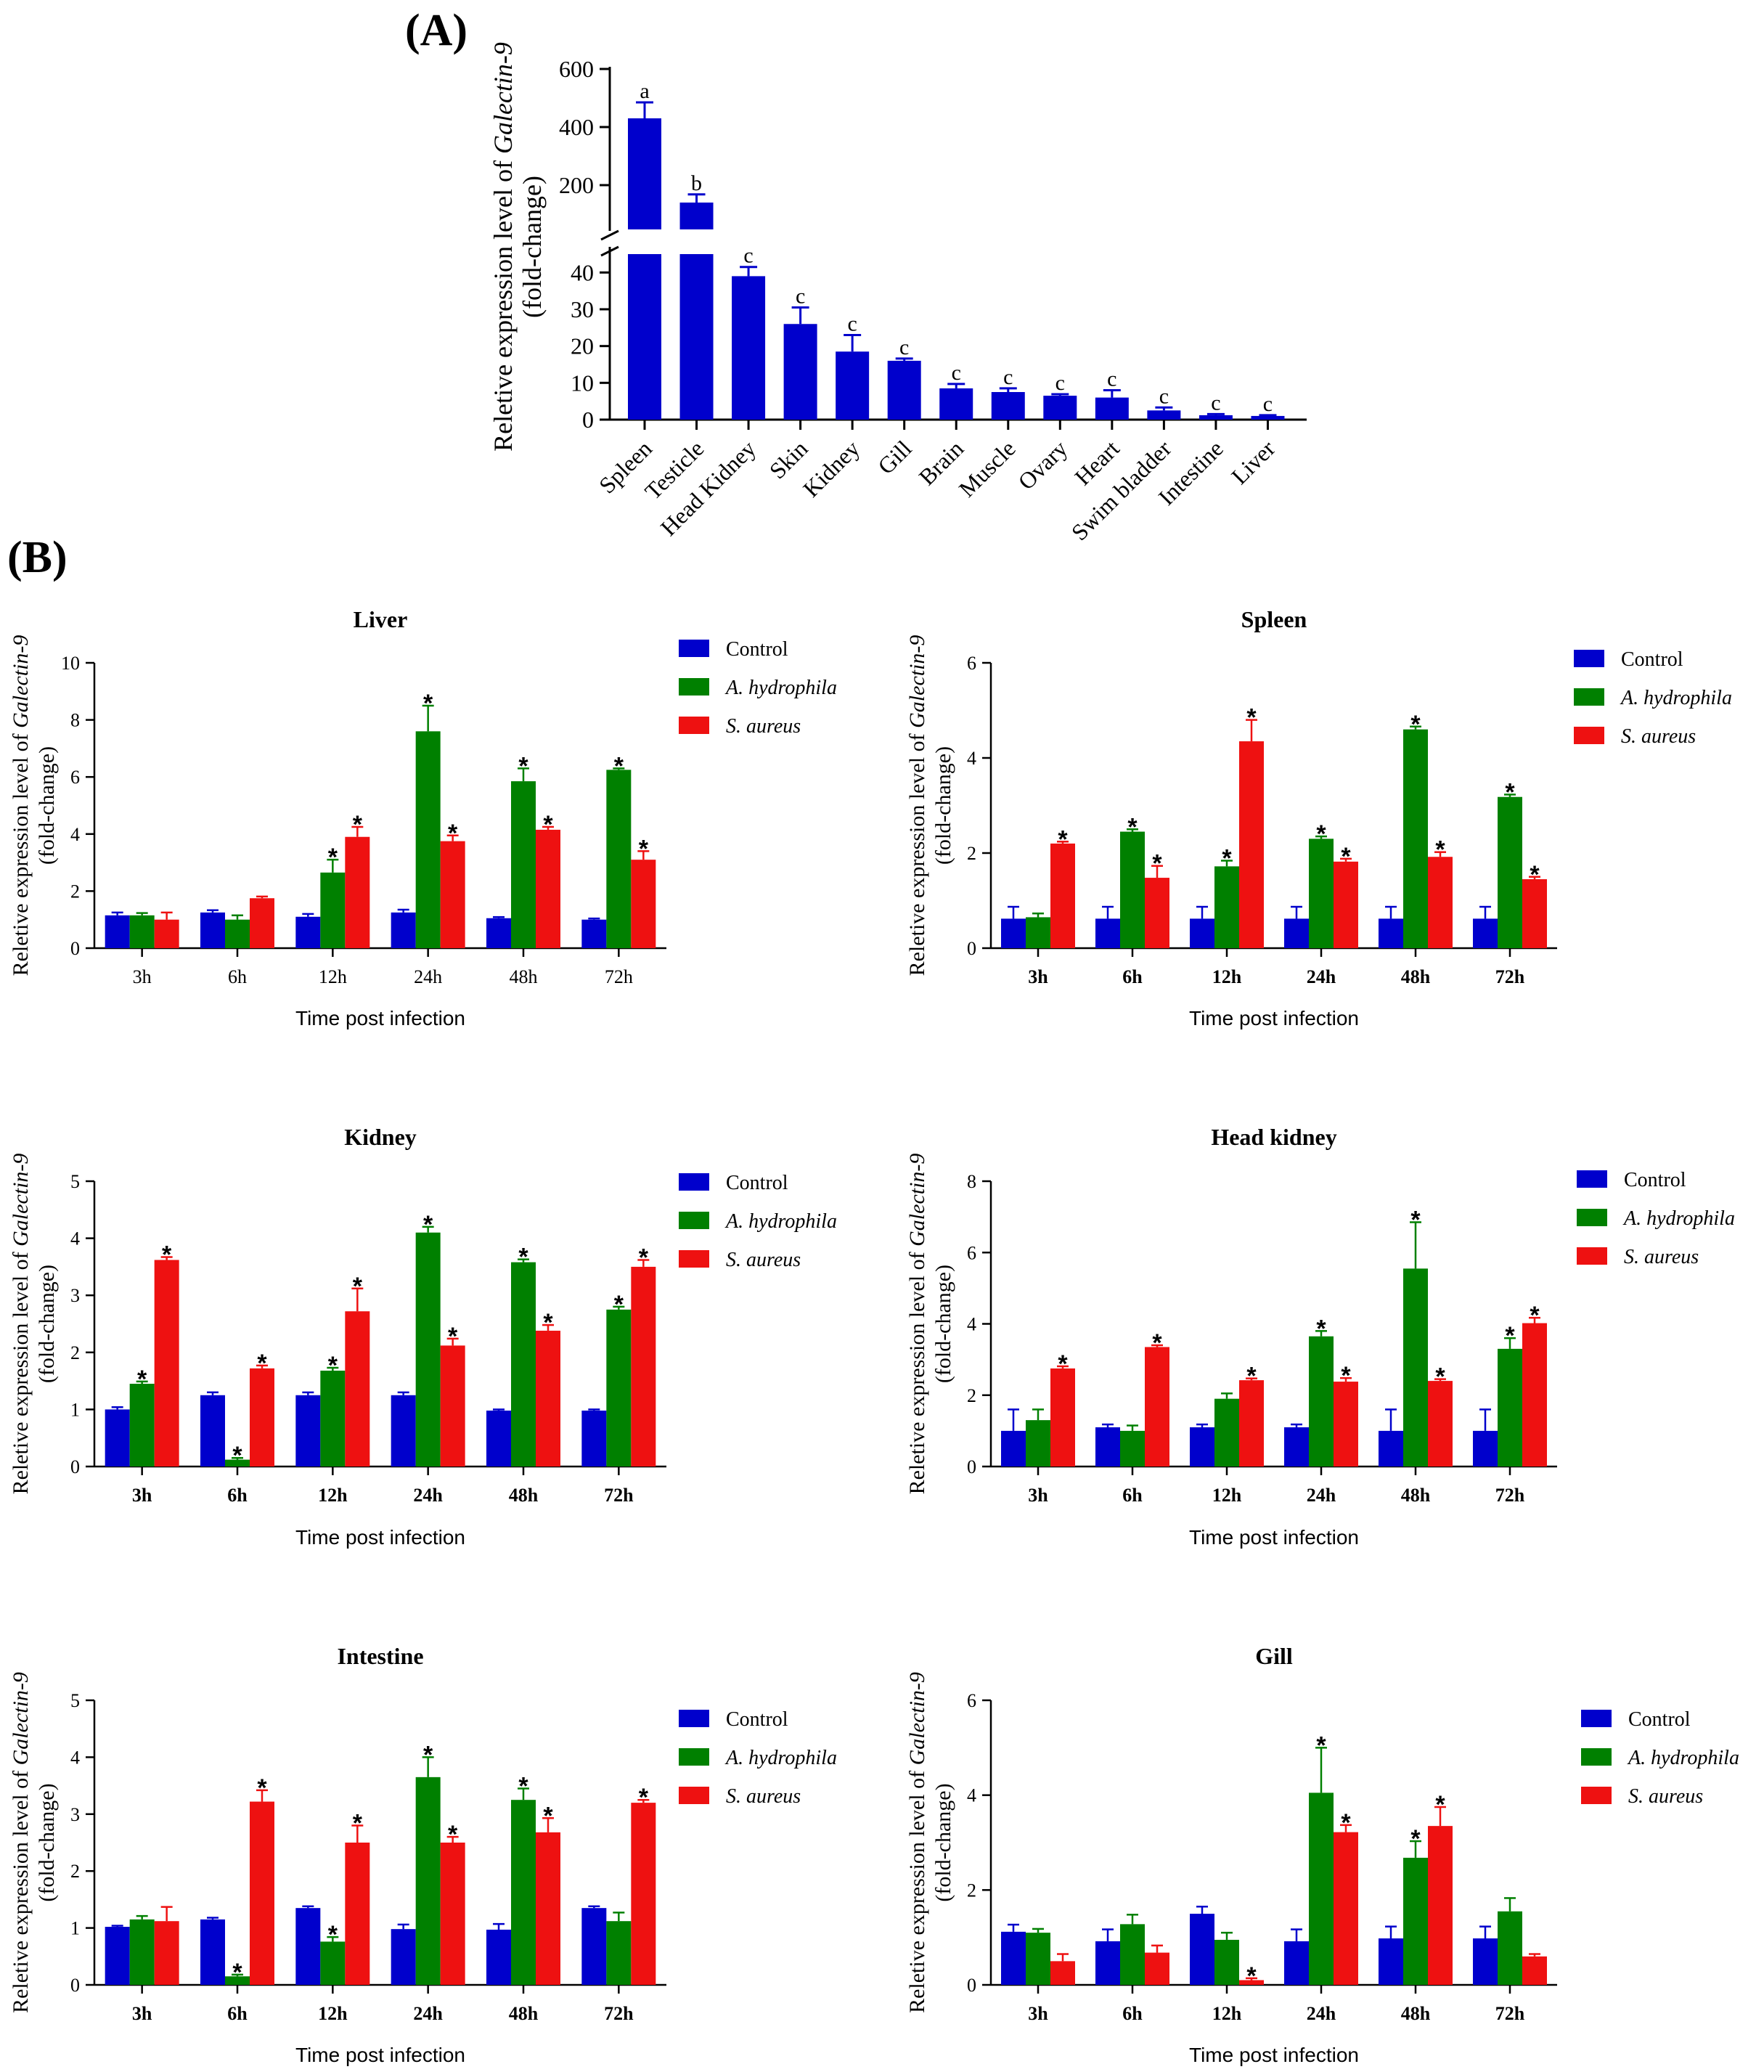 The width and height of the screenshot is (1764, 2072). I want to click on x-tick-label: Ovary, so click(1043, 464).